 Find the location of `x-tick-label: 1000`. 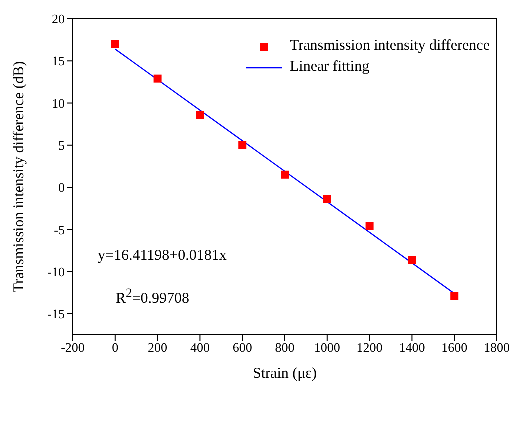

x-tick-label: 1000 is located at coordinates (327, 348).